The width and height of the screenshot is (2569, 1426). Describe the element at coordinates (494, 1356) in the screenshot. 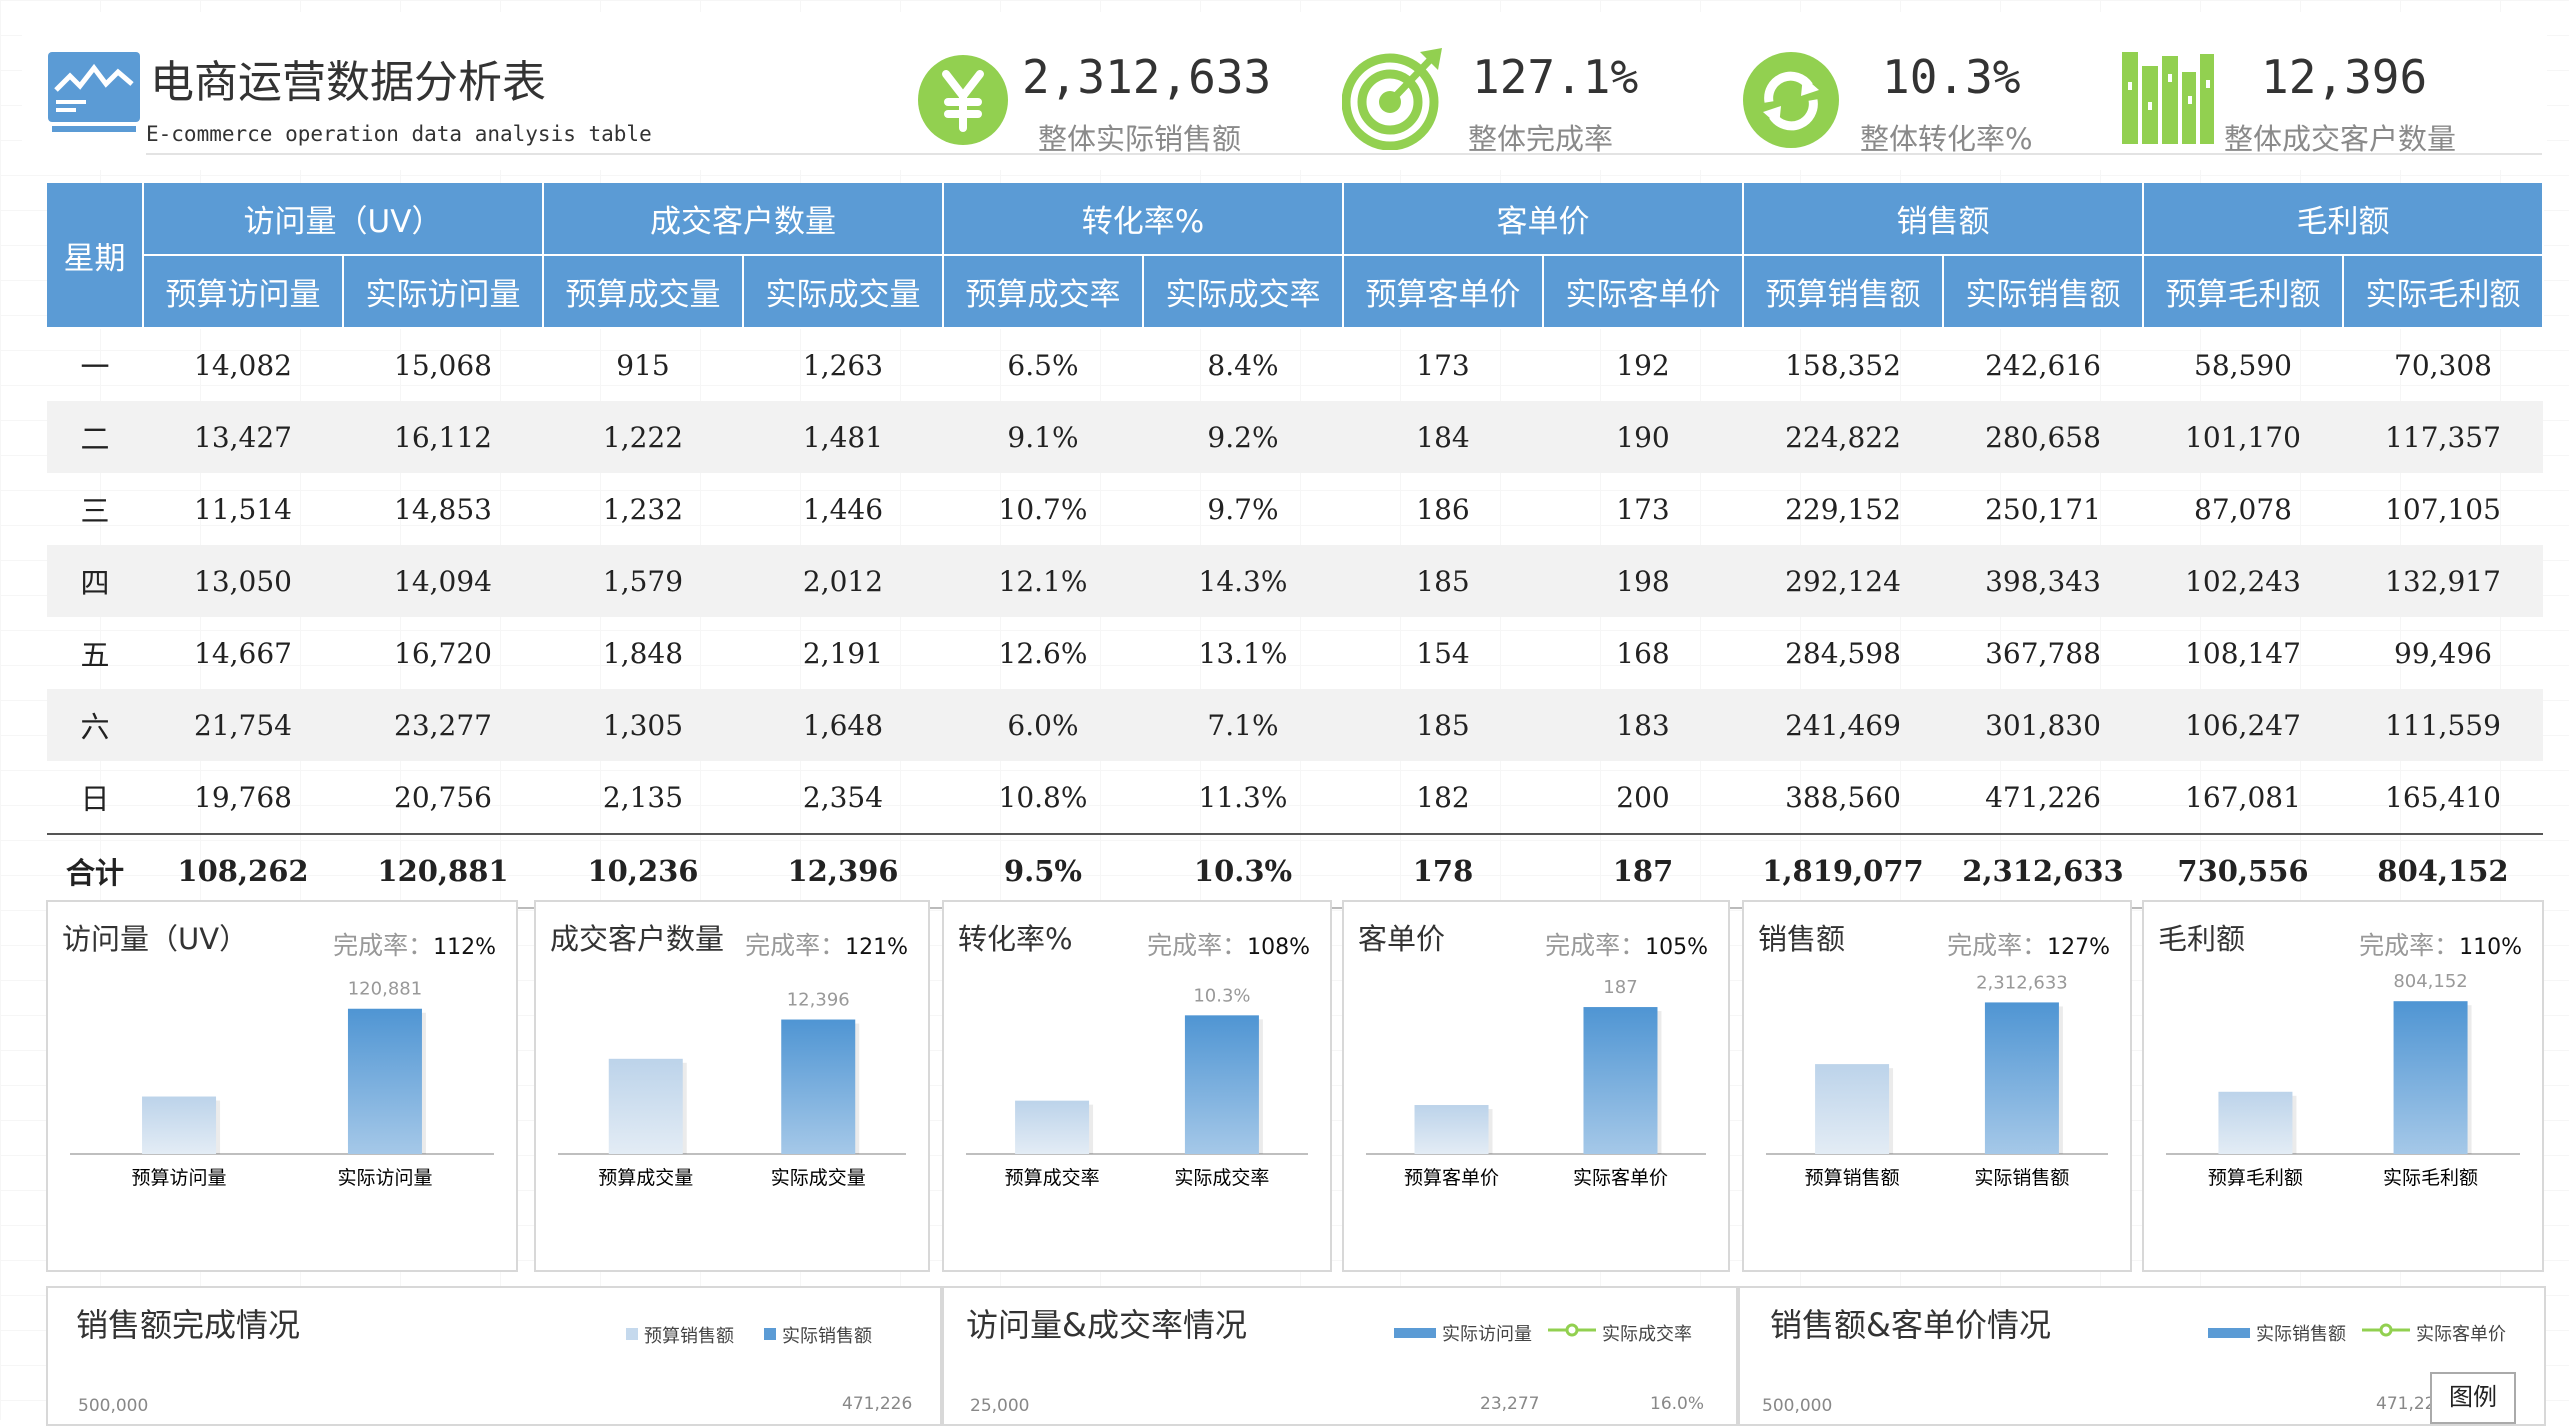

I see `sales-completion-chart-card: 销售额完成情况 预算销售额 实际销售额 500,000 471,226` at that location.